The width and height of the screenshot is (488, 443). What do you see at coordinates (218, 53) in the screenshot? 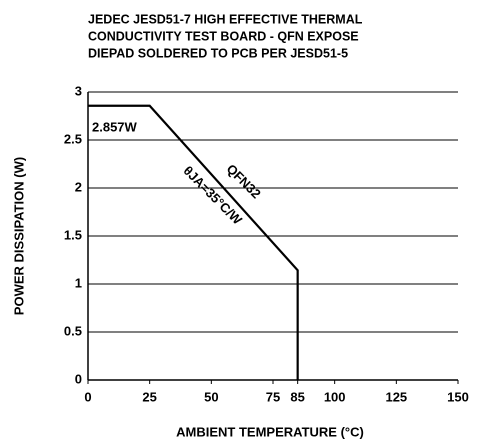
I see `chart-title: DIEPAD SOLDERED TO PCB PER JESD51-5` at bounding box center [218, 53].